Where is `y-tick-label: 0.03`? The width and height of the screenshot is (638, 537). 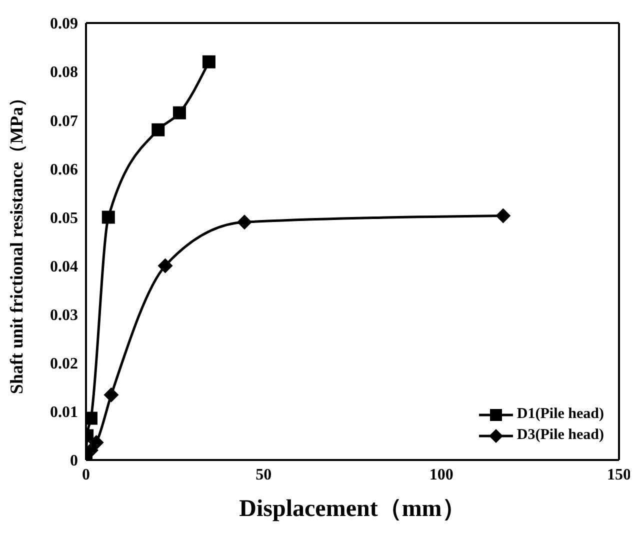 y-tick-label: 0.03 is located at coordinates (64, 315).